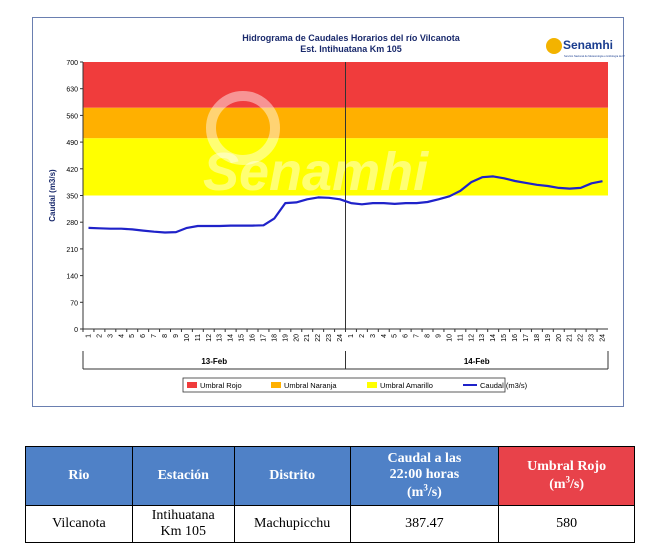 Image resolution: width=662 pixels, height=554 pixels. I want to click on header-rio: Rio, so click(79, 476).